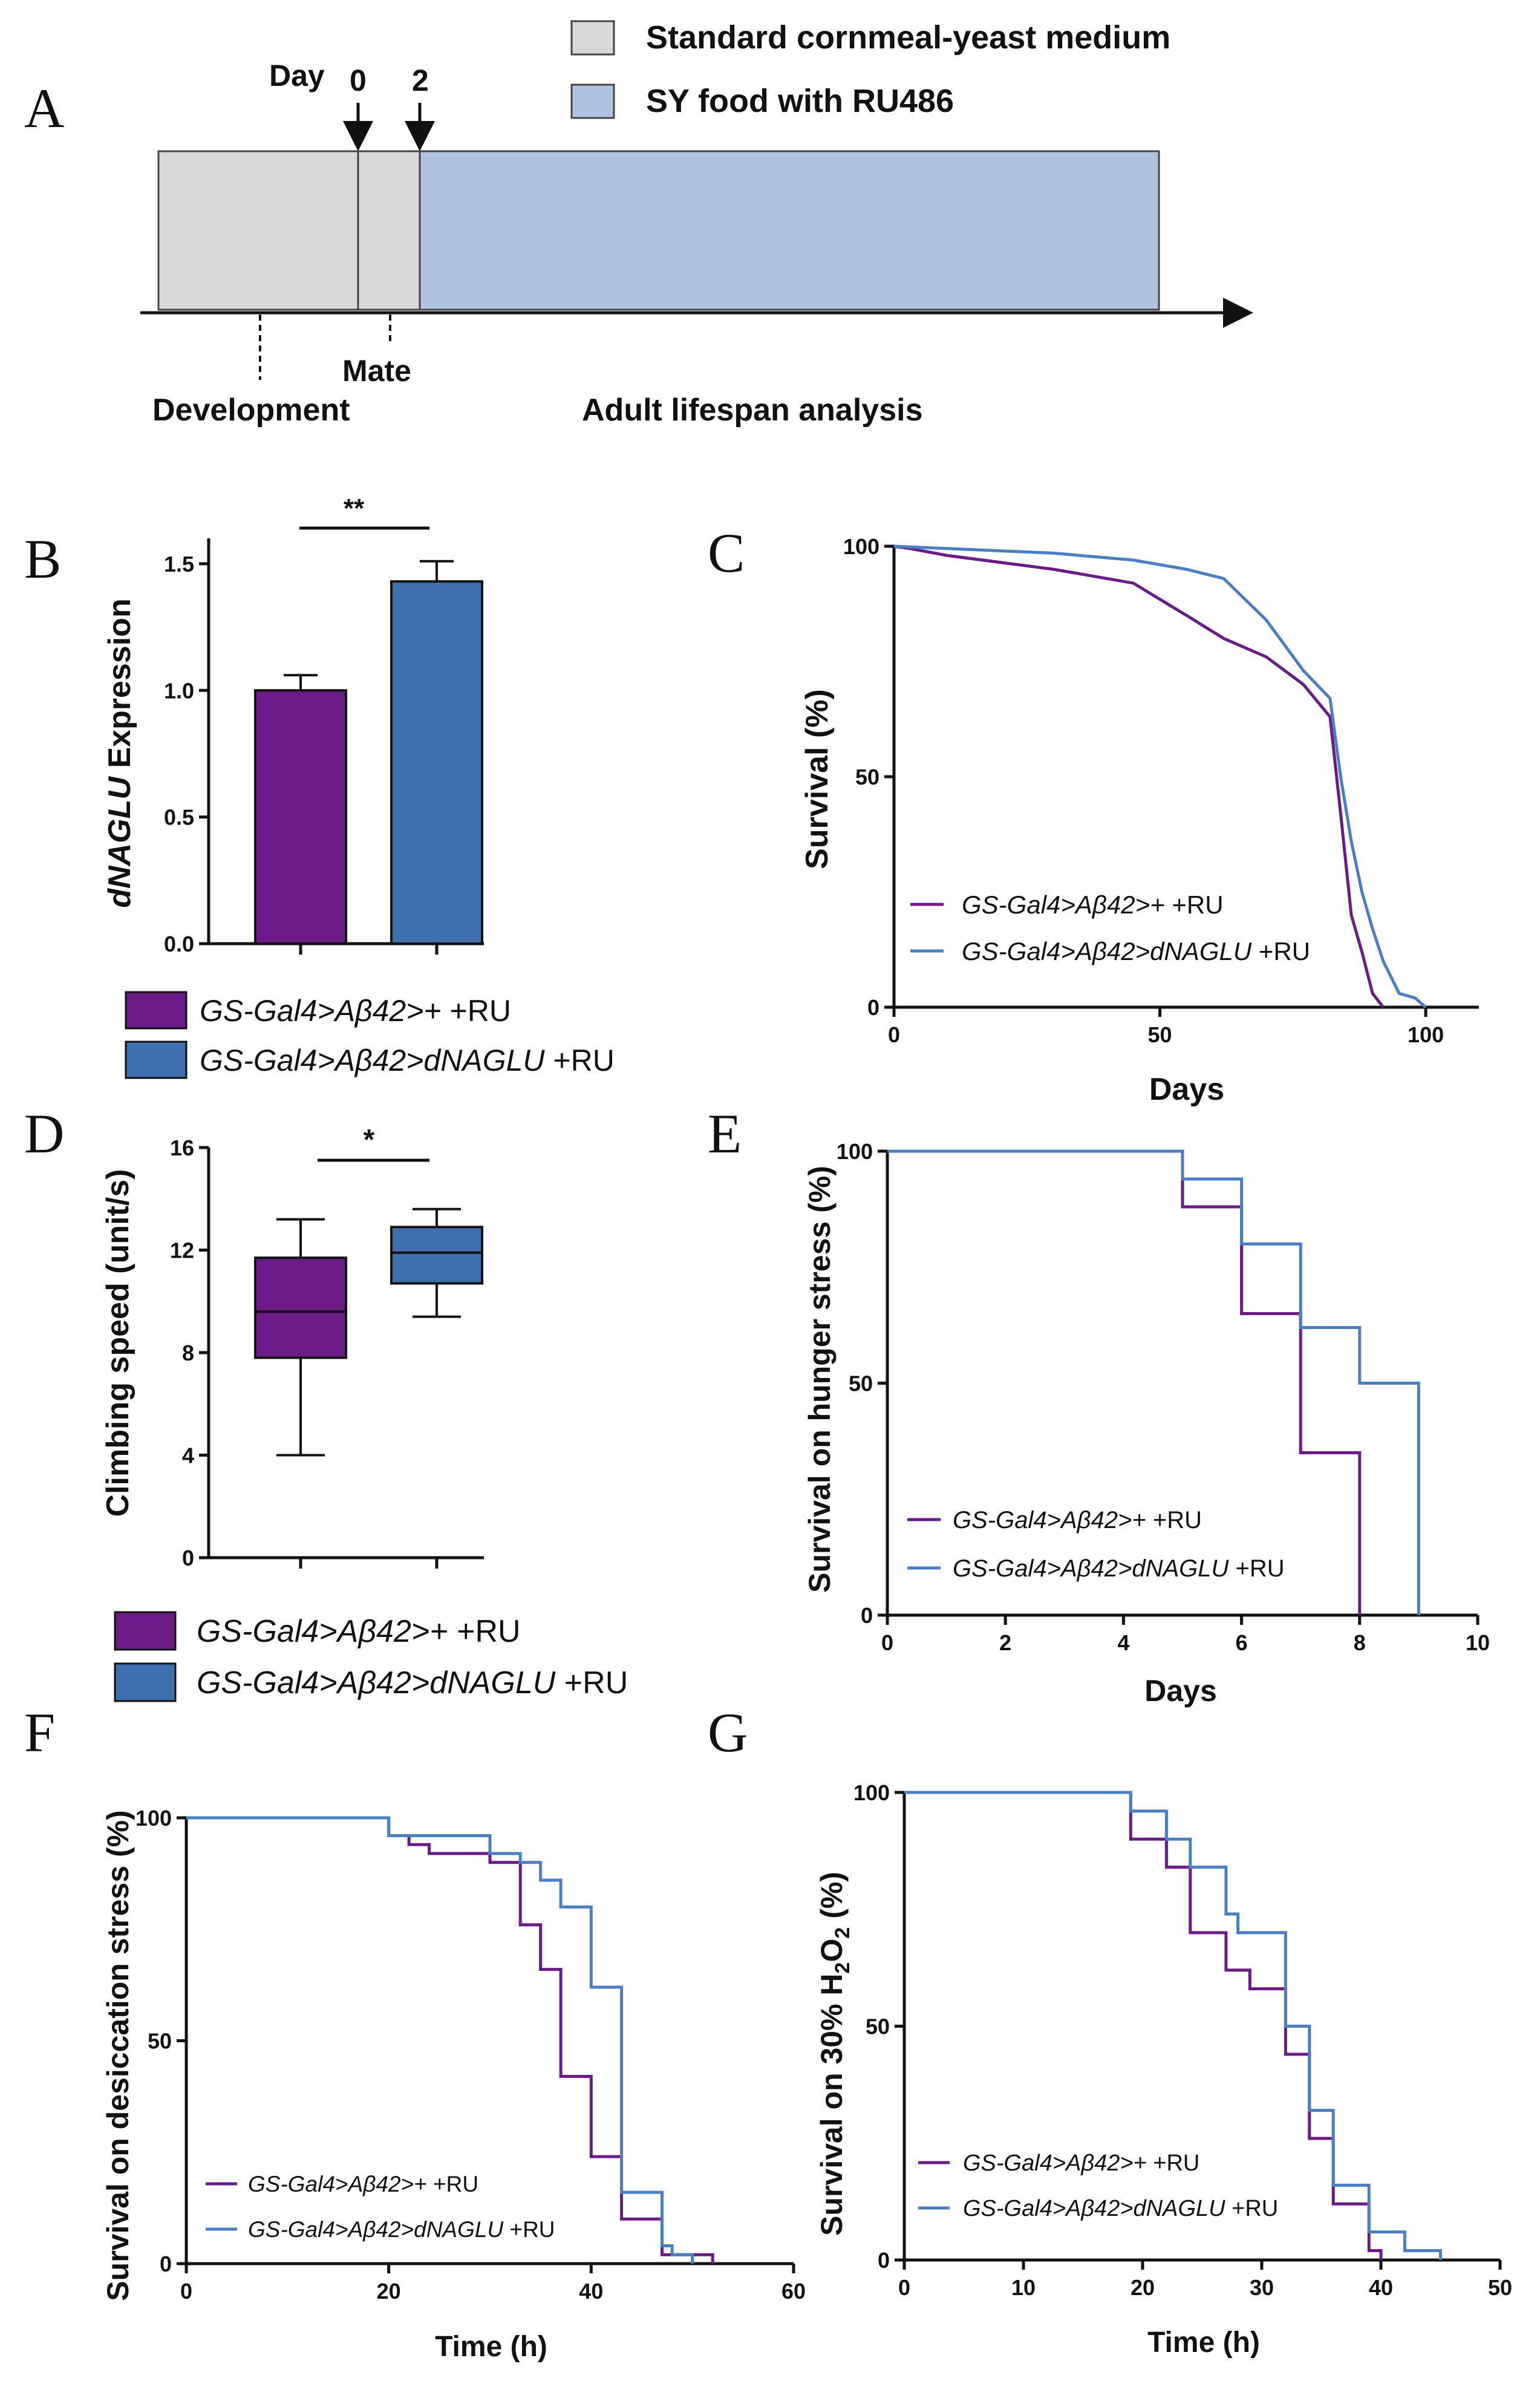 The width and height of the screenshot is (1540, 2381). I want to click on g-y-tick-label: 50, so click(878, 2026).